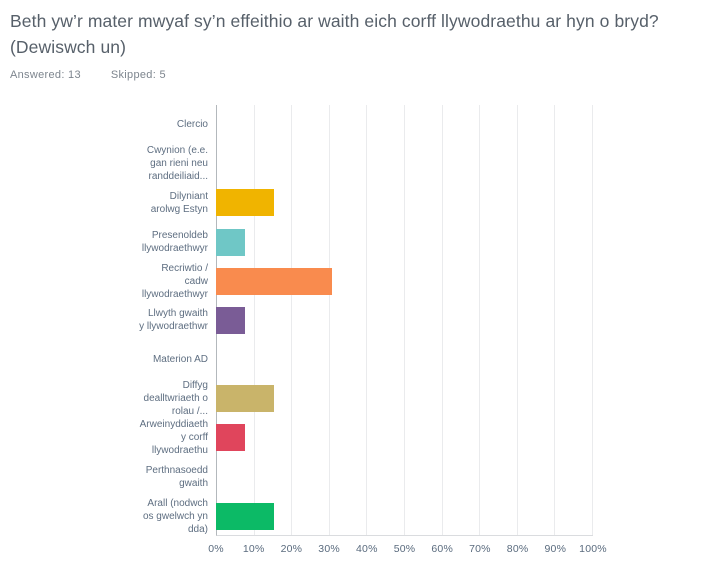 The height and width of the screenshot is (568, 705). What do you see at coordinates (517, 548) in the screenshot?
I see `x-axis-tick-label: 80%` at bounding box center [517, 548].